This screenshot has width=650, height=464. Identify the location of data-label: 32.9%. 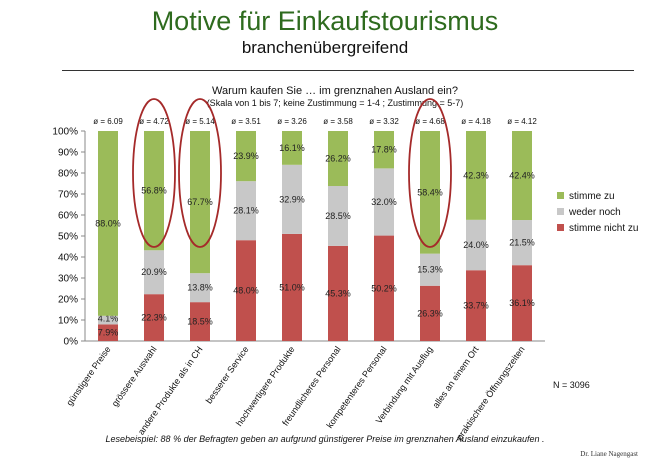
(292, 199).